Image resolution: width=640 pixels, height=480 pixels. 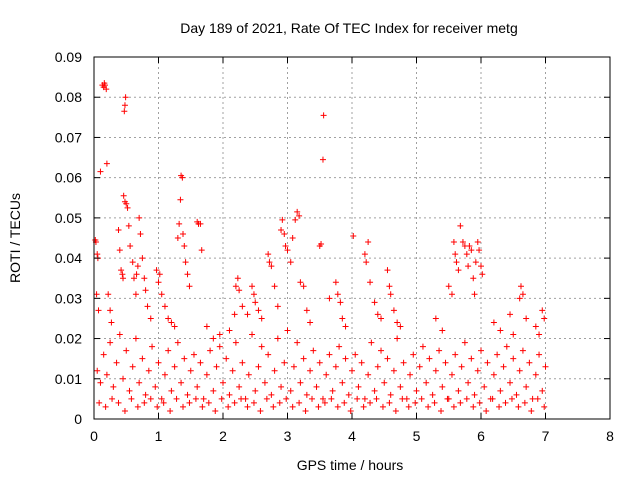 I want to click on x-tick-label: 8, so click(x=610, y=436).